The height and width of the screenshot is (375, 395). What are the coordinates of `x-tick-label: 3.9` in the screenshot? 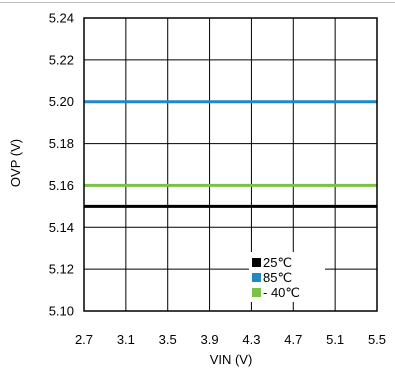 It's located at (210, 339).